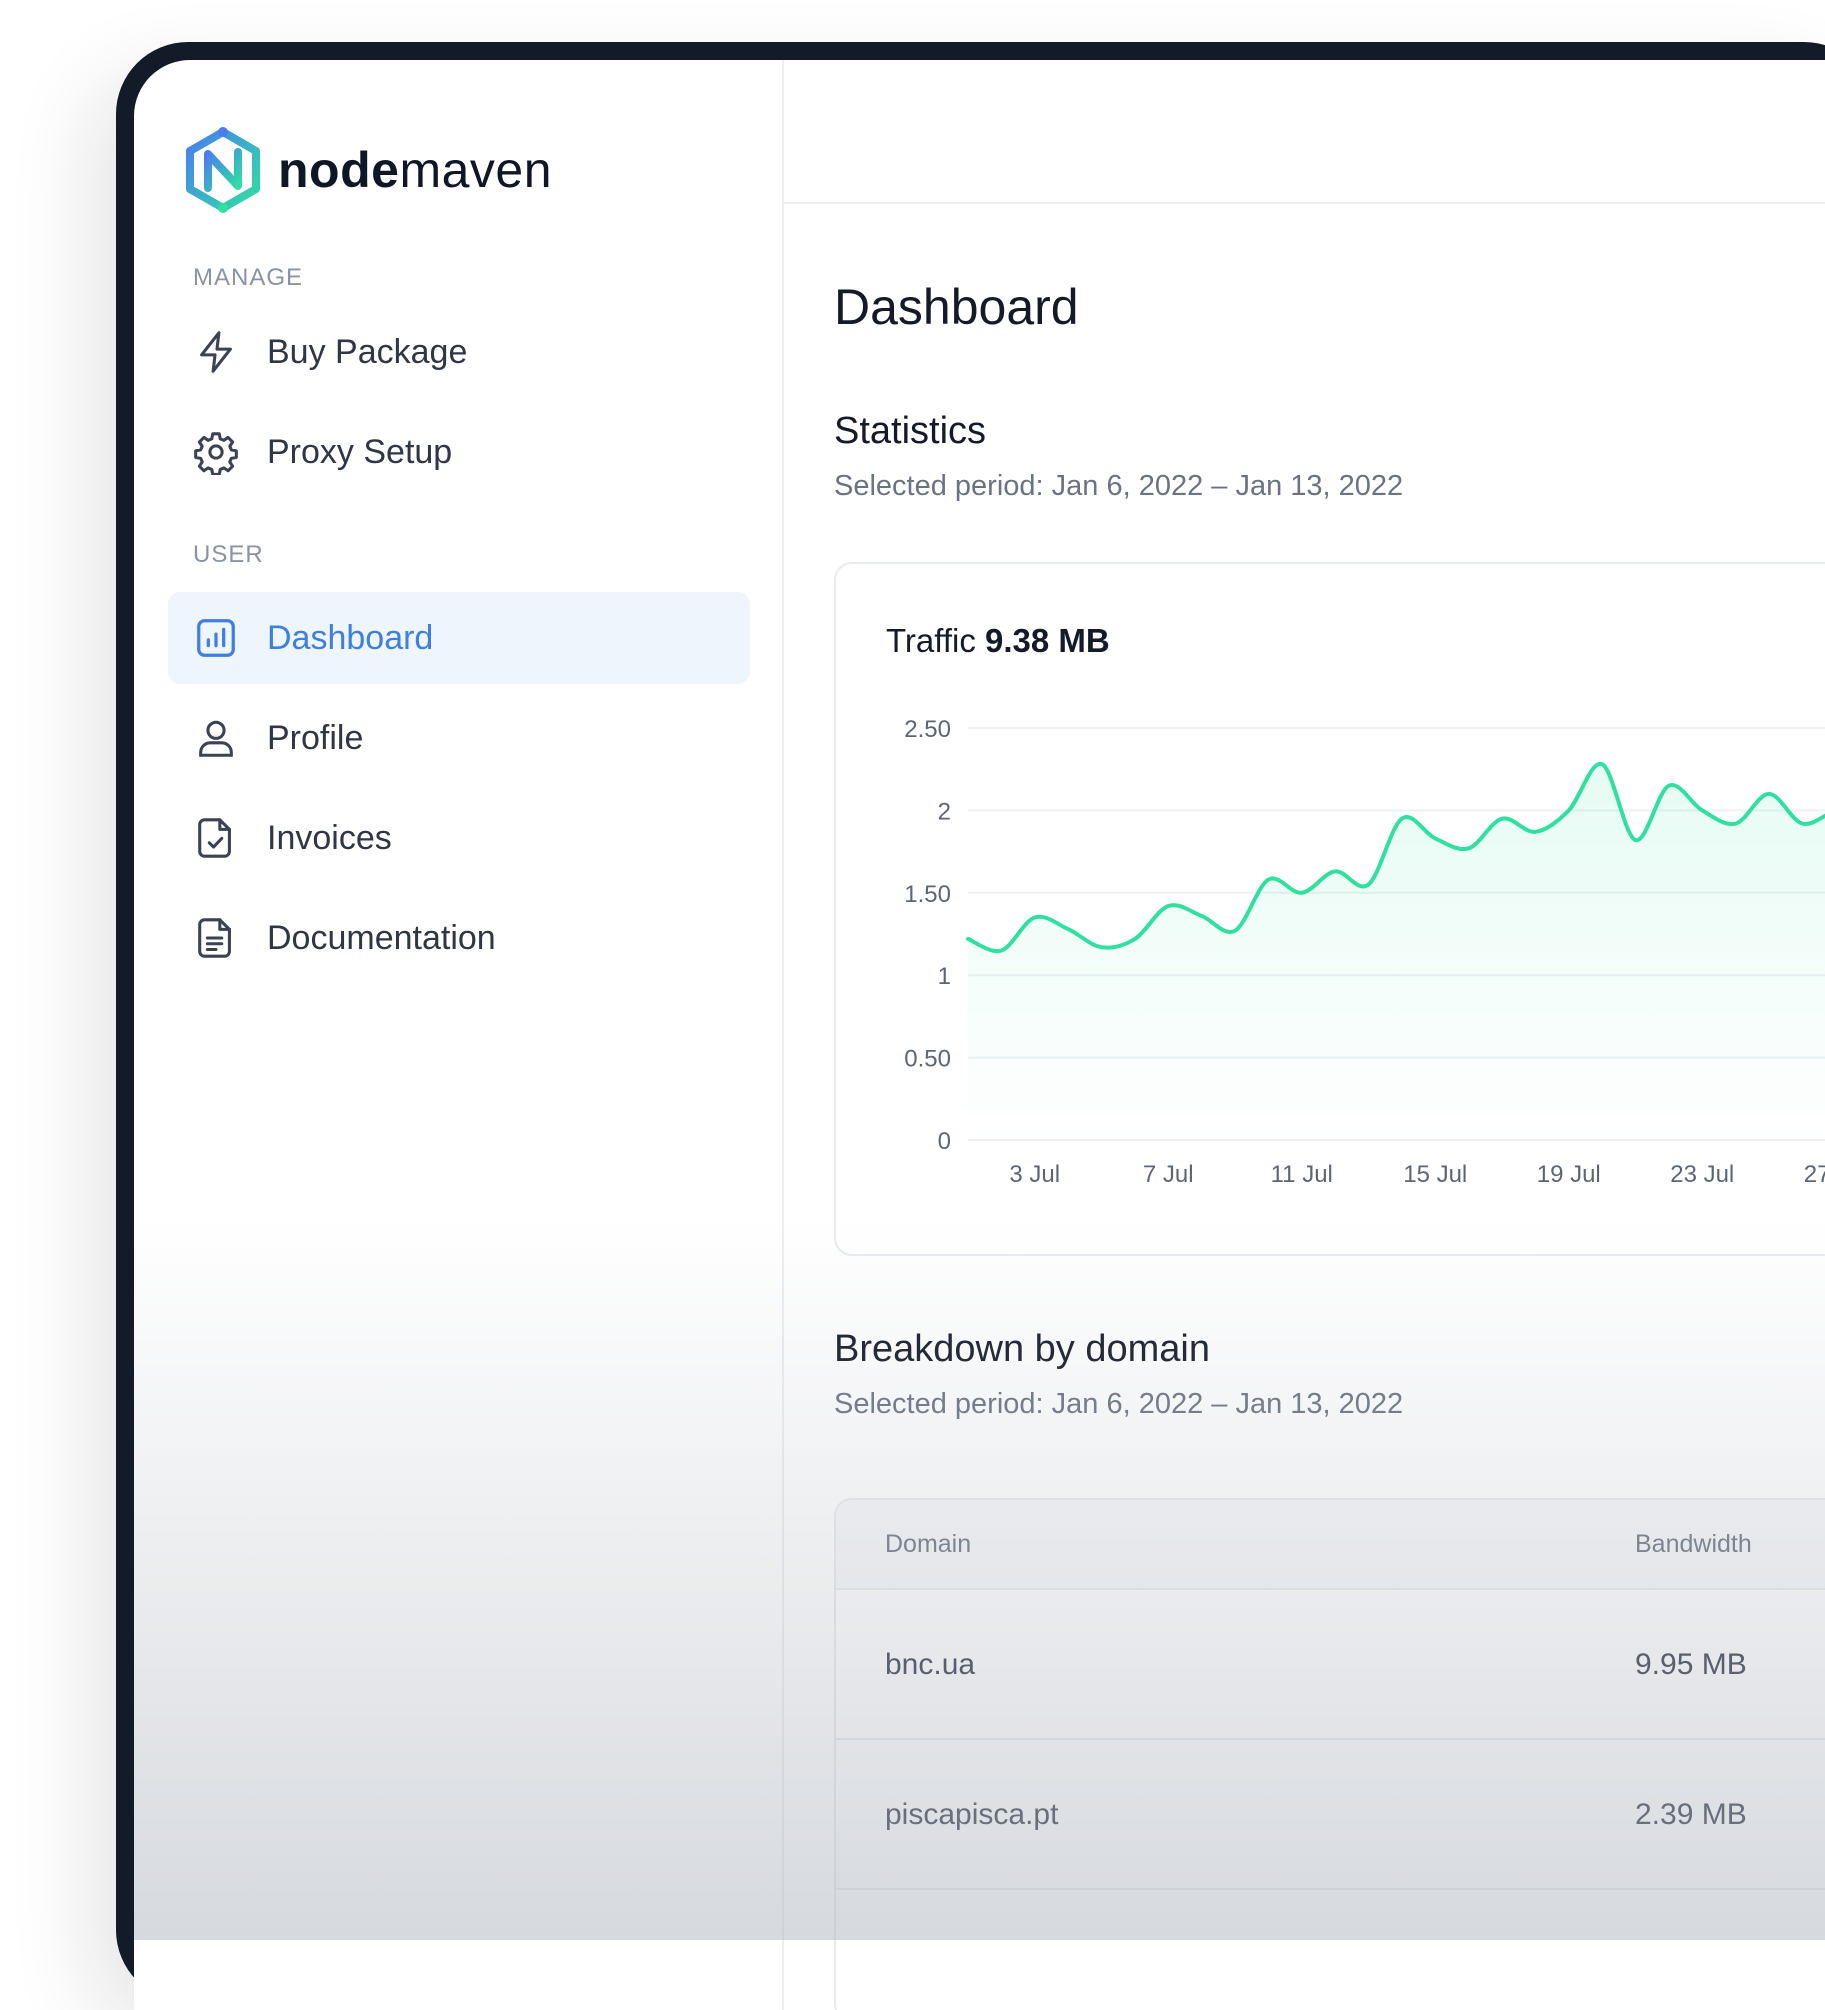  I want to click on sidebar-item-label: Invoices, so click(329, 837).